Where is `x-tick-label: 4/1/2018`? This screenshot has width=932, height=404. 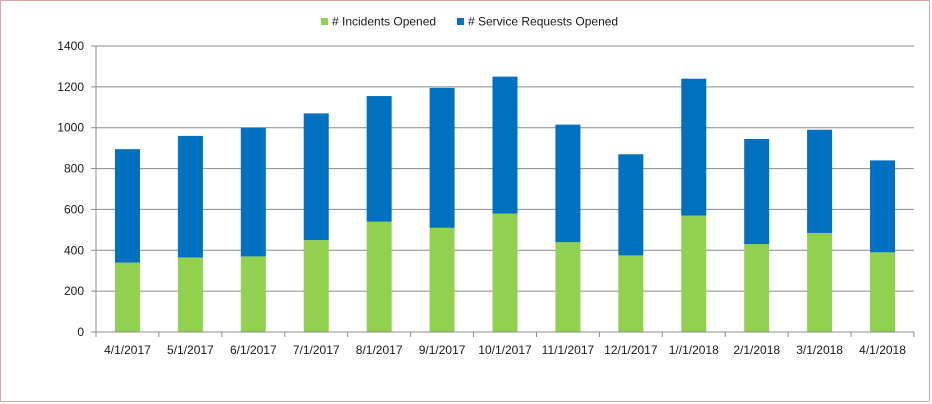 x-tick-label: 4/1/2018 is located at coordinates (882, 350).